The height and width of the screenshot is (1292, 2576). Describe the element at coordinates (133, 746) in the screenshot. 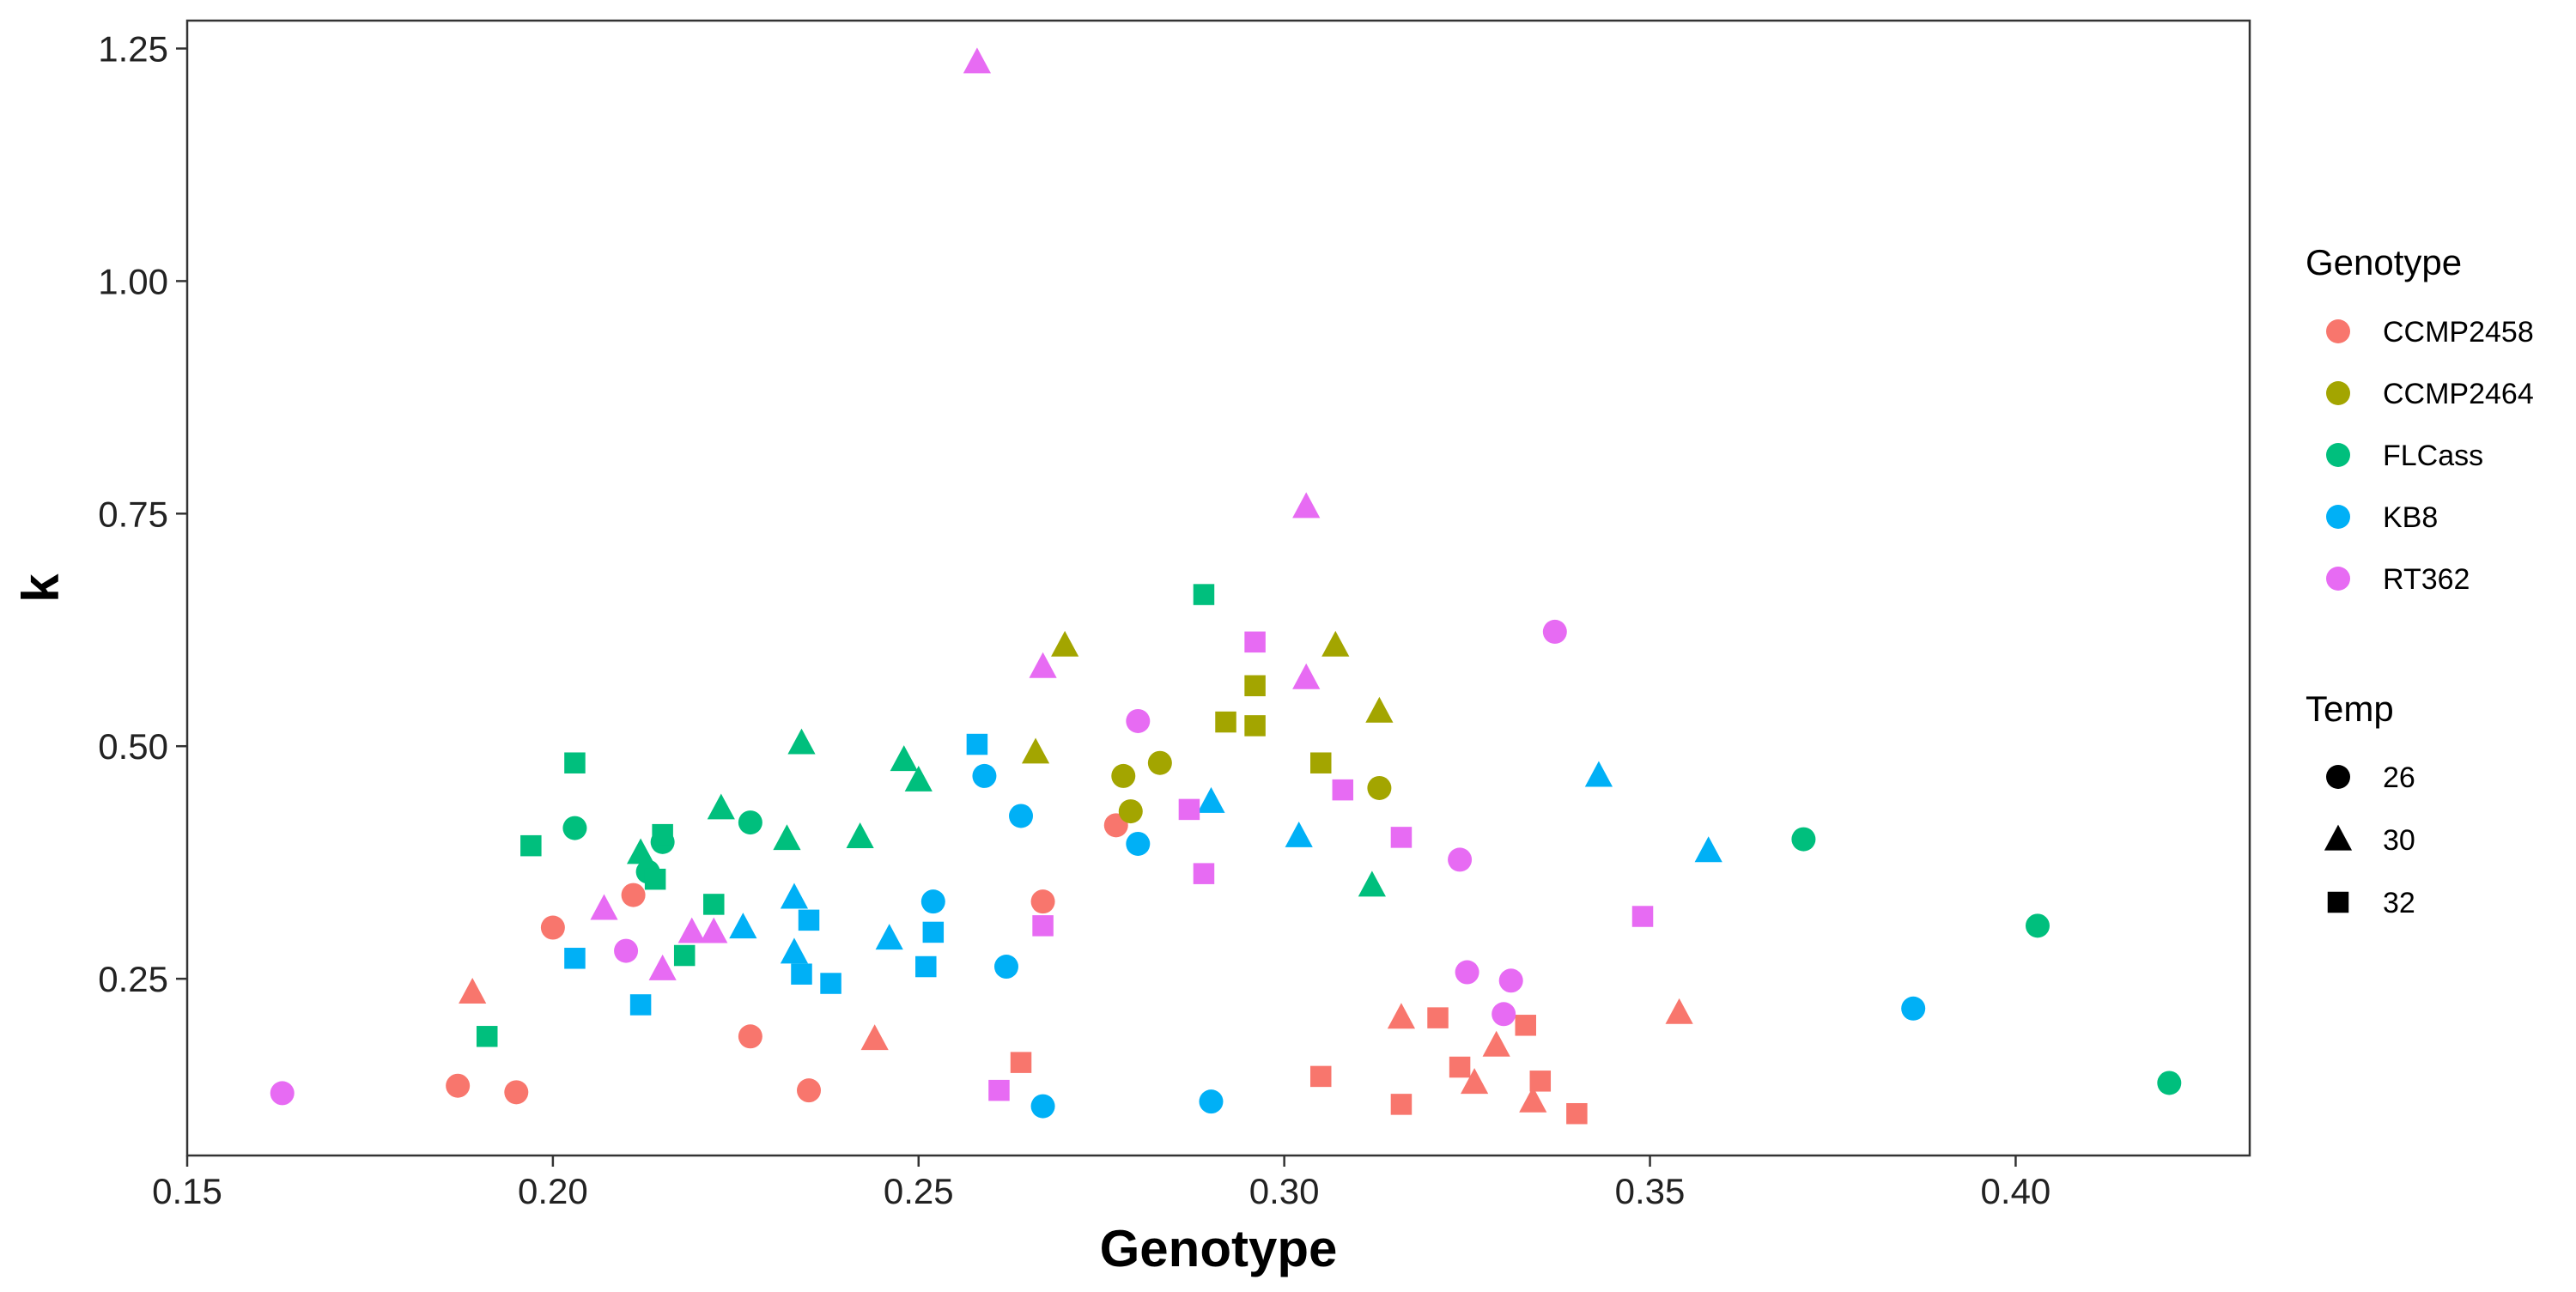

I see `y-tick-label: 0.50` at that location.